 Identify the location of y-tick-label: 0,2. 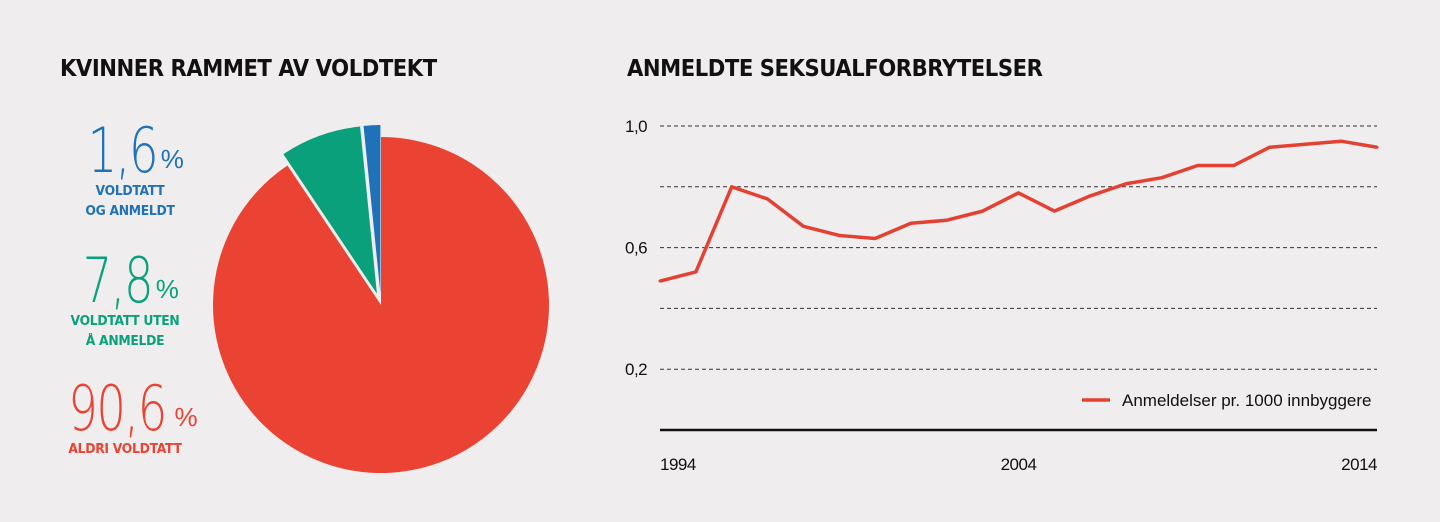
(636, 369).